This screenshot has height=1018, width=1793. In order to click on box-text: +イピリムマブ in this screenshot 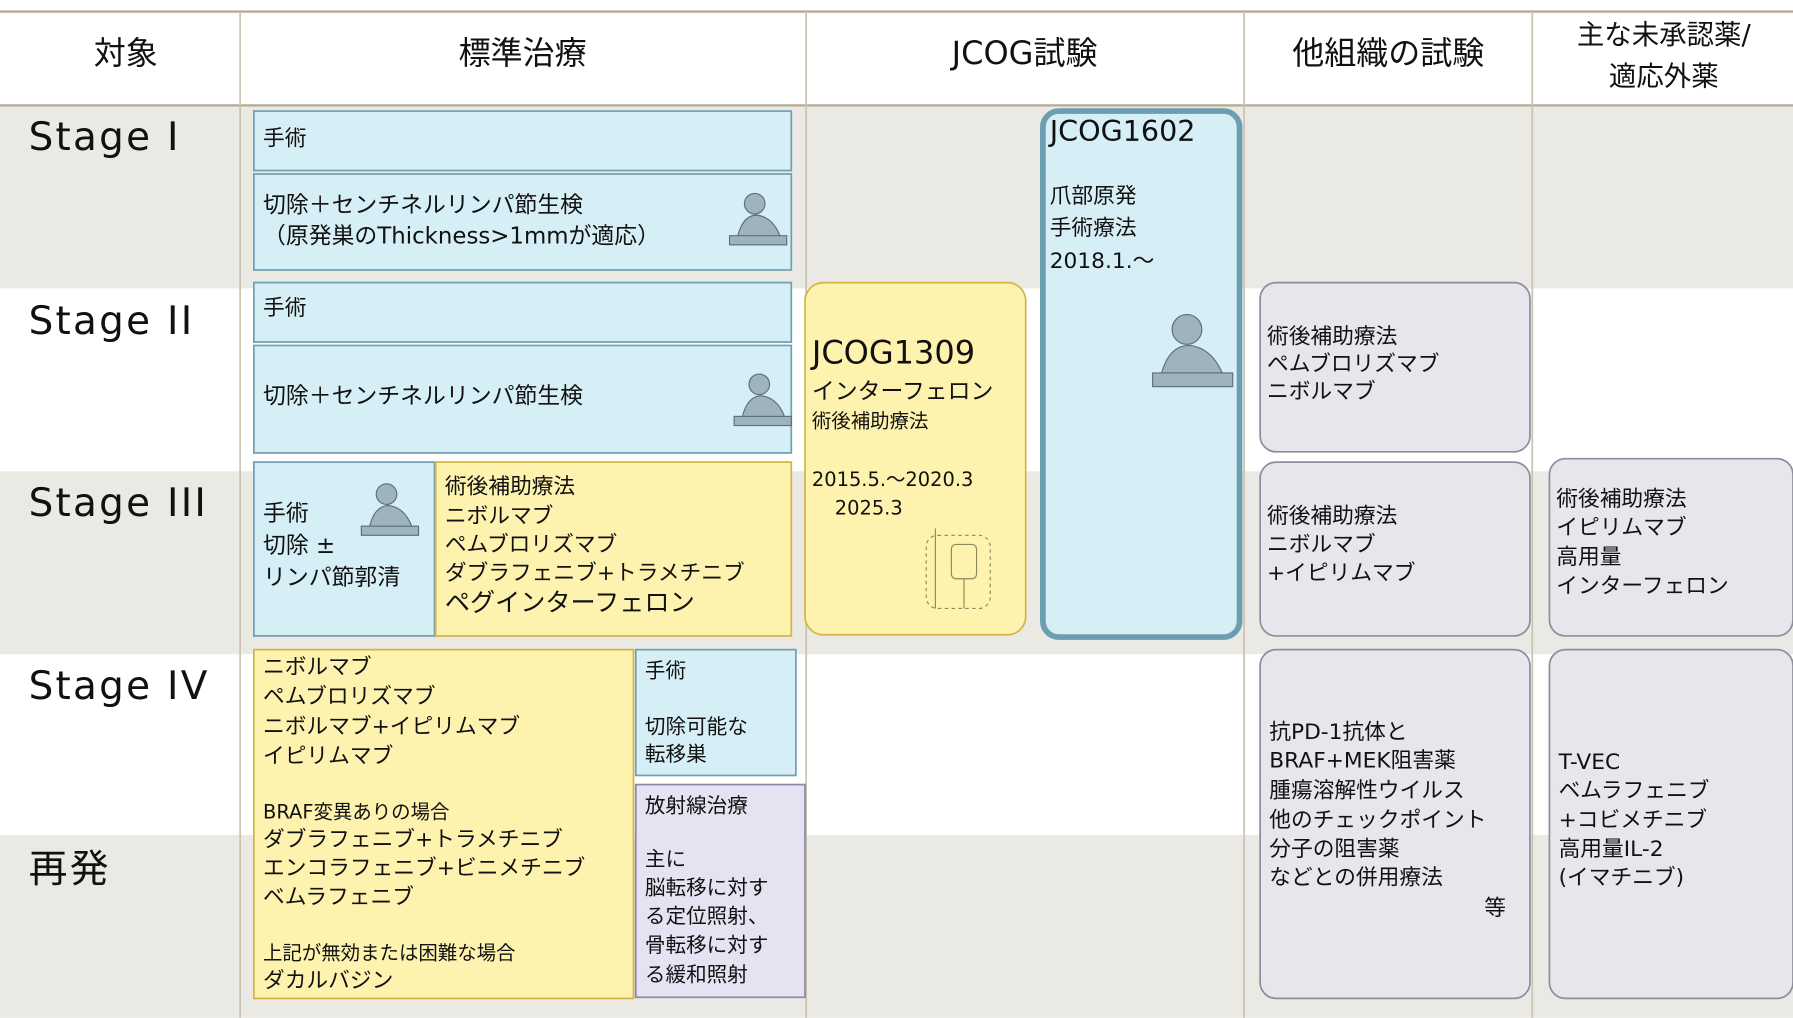, I will do `click(1341, 573)`.